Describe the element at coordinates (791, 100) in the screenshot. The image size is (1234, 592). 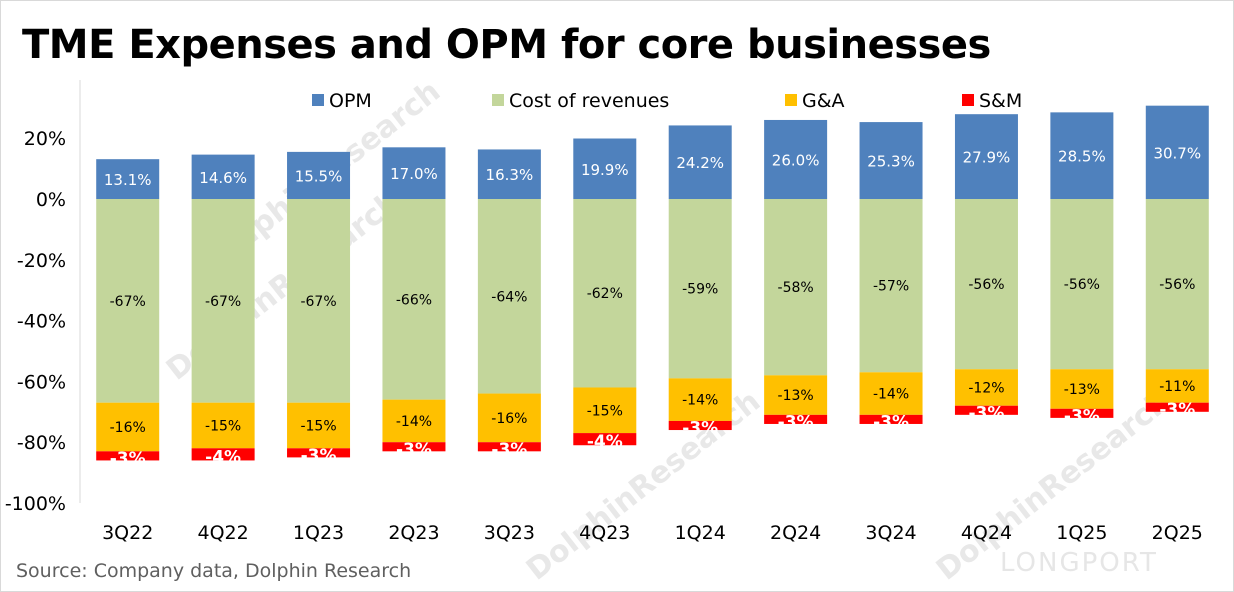
I see `legend-swatch-ga` at that location.